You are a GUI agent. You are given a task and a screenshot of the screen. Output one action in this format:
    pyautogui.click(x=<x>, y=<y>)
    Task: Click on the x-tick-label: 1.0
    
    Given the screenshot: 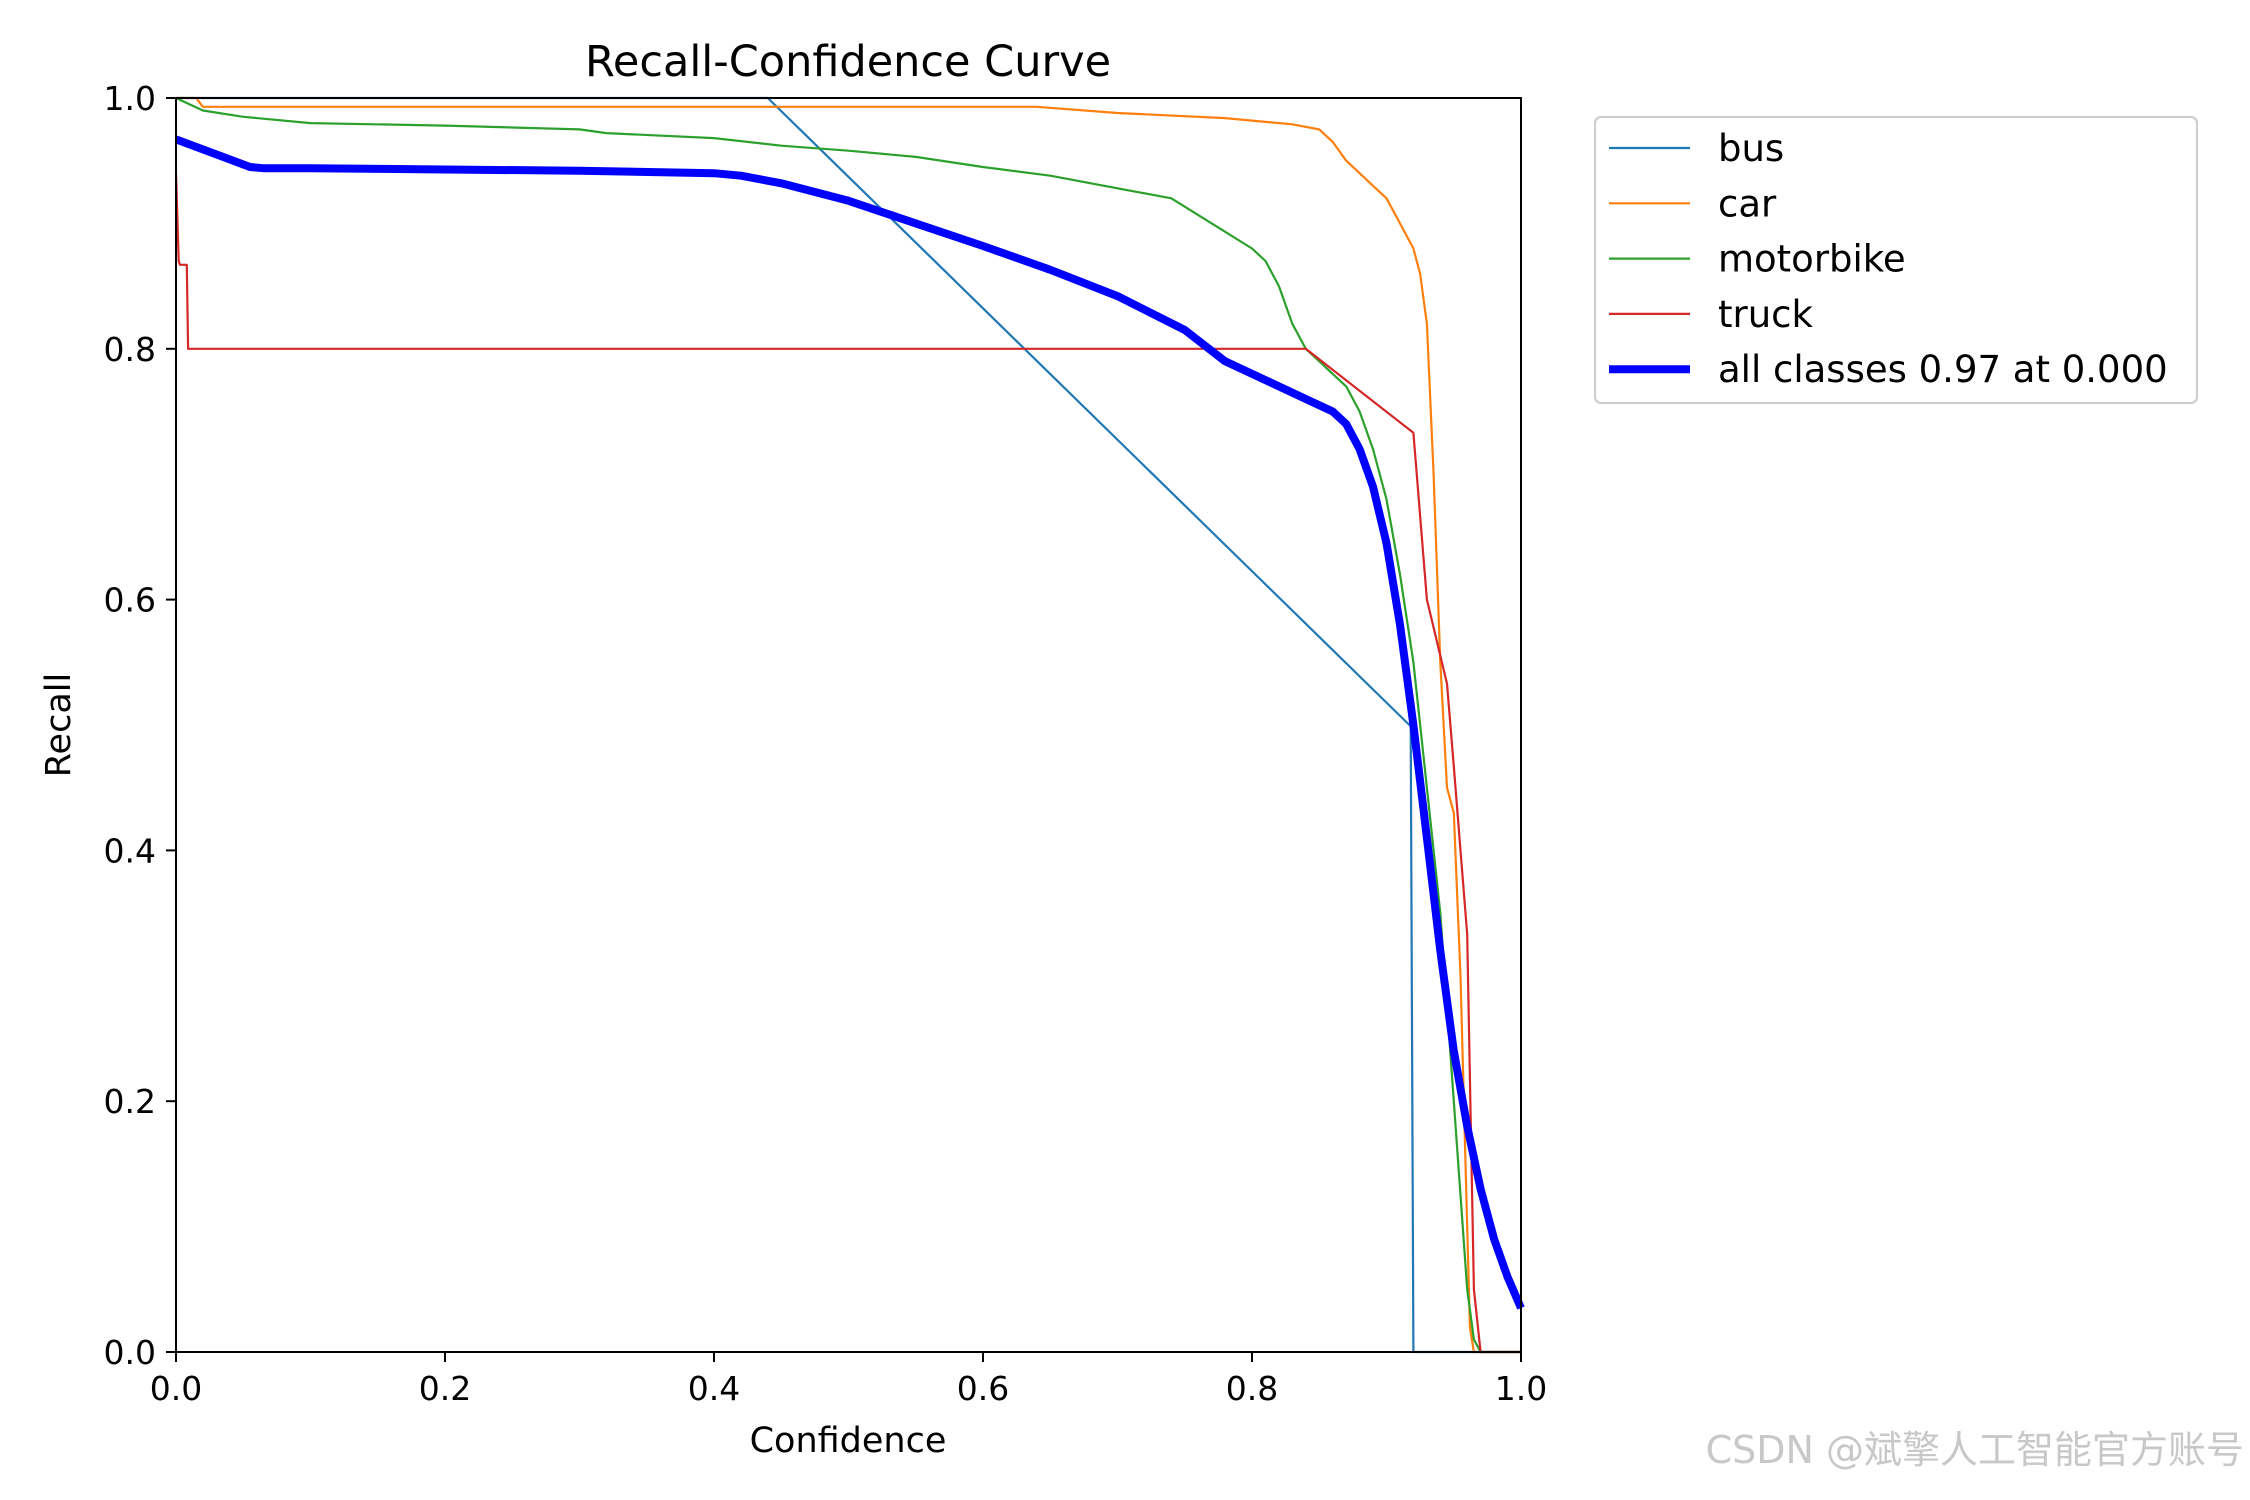 What is the action you would take?
    pyautogui.click(x=1521, y=1388)
    